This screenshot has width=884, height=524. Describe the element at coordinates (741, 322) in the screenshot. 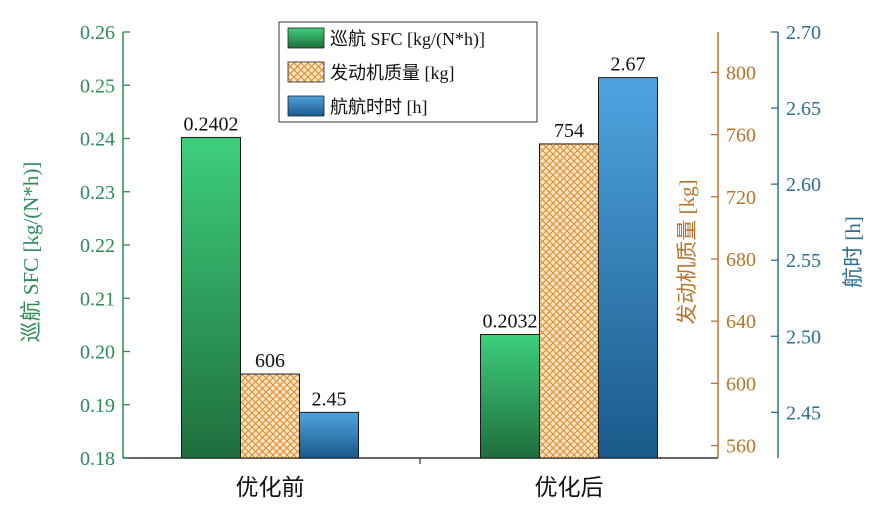

I see `right1-tick-label: 640` at that location.